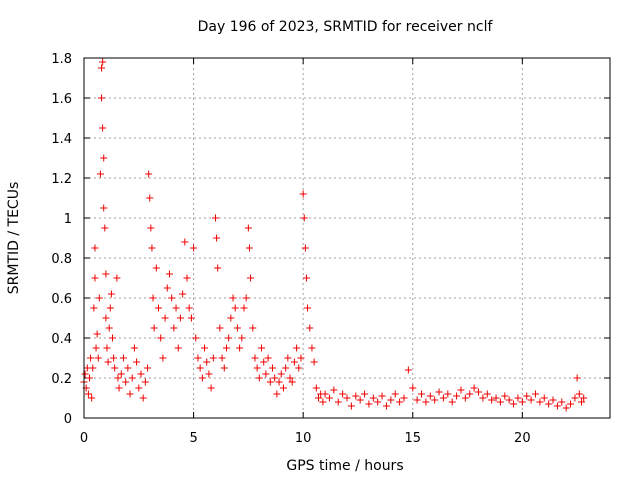 The height and width of the screenshot is (480, 640). I want to click on y-tick-label: 0.2, so click(61, 379).